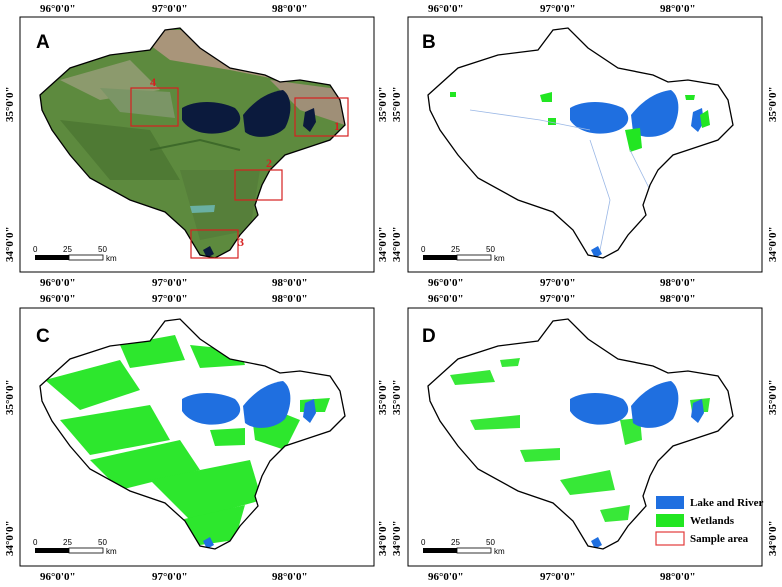 The height and width of the screenshot is (587, 782). What do you see at coordinates (429, 336) in the screenshot?
I see `panel-d-label: D` at bounding box center [429, 336].